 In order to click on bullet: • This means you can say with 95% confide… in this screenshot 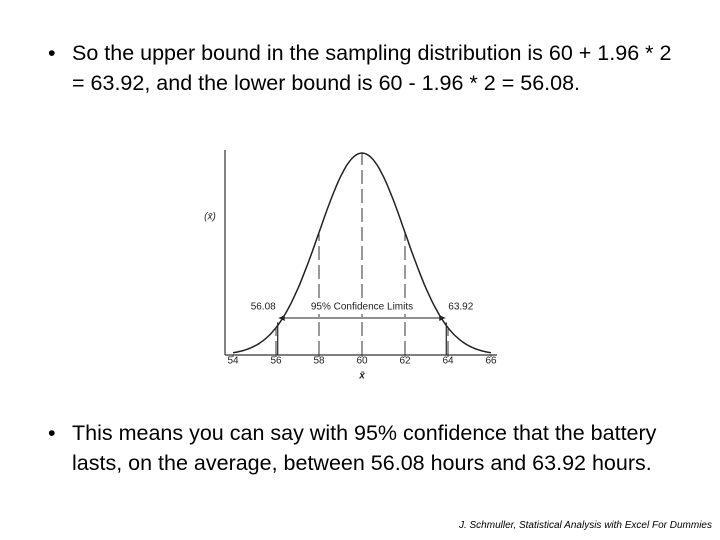, I will do `click(368, 448)`.